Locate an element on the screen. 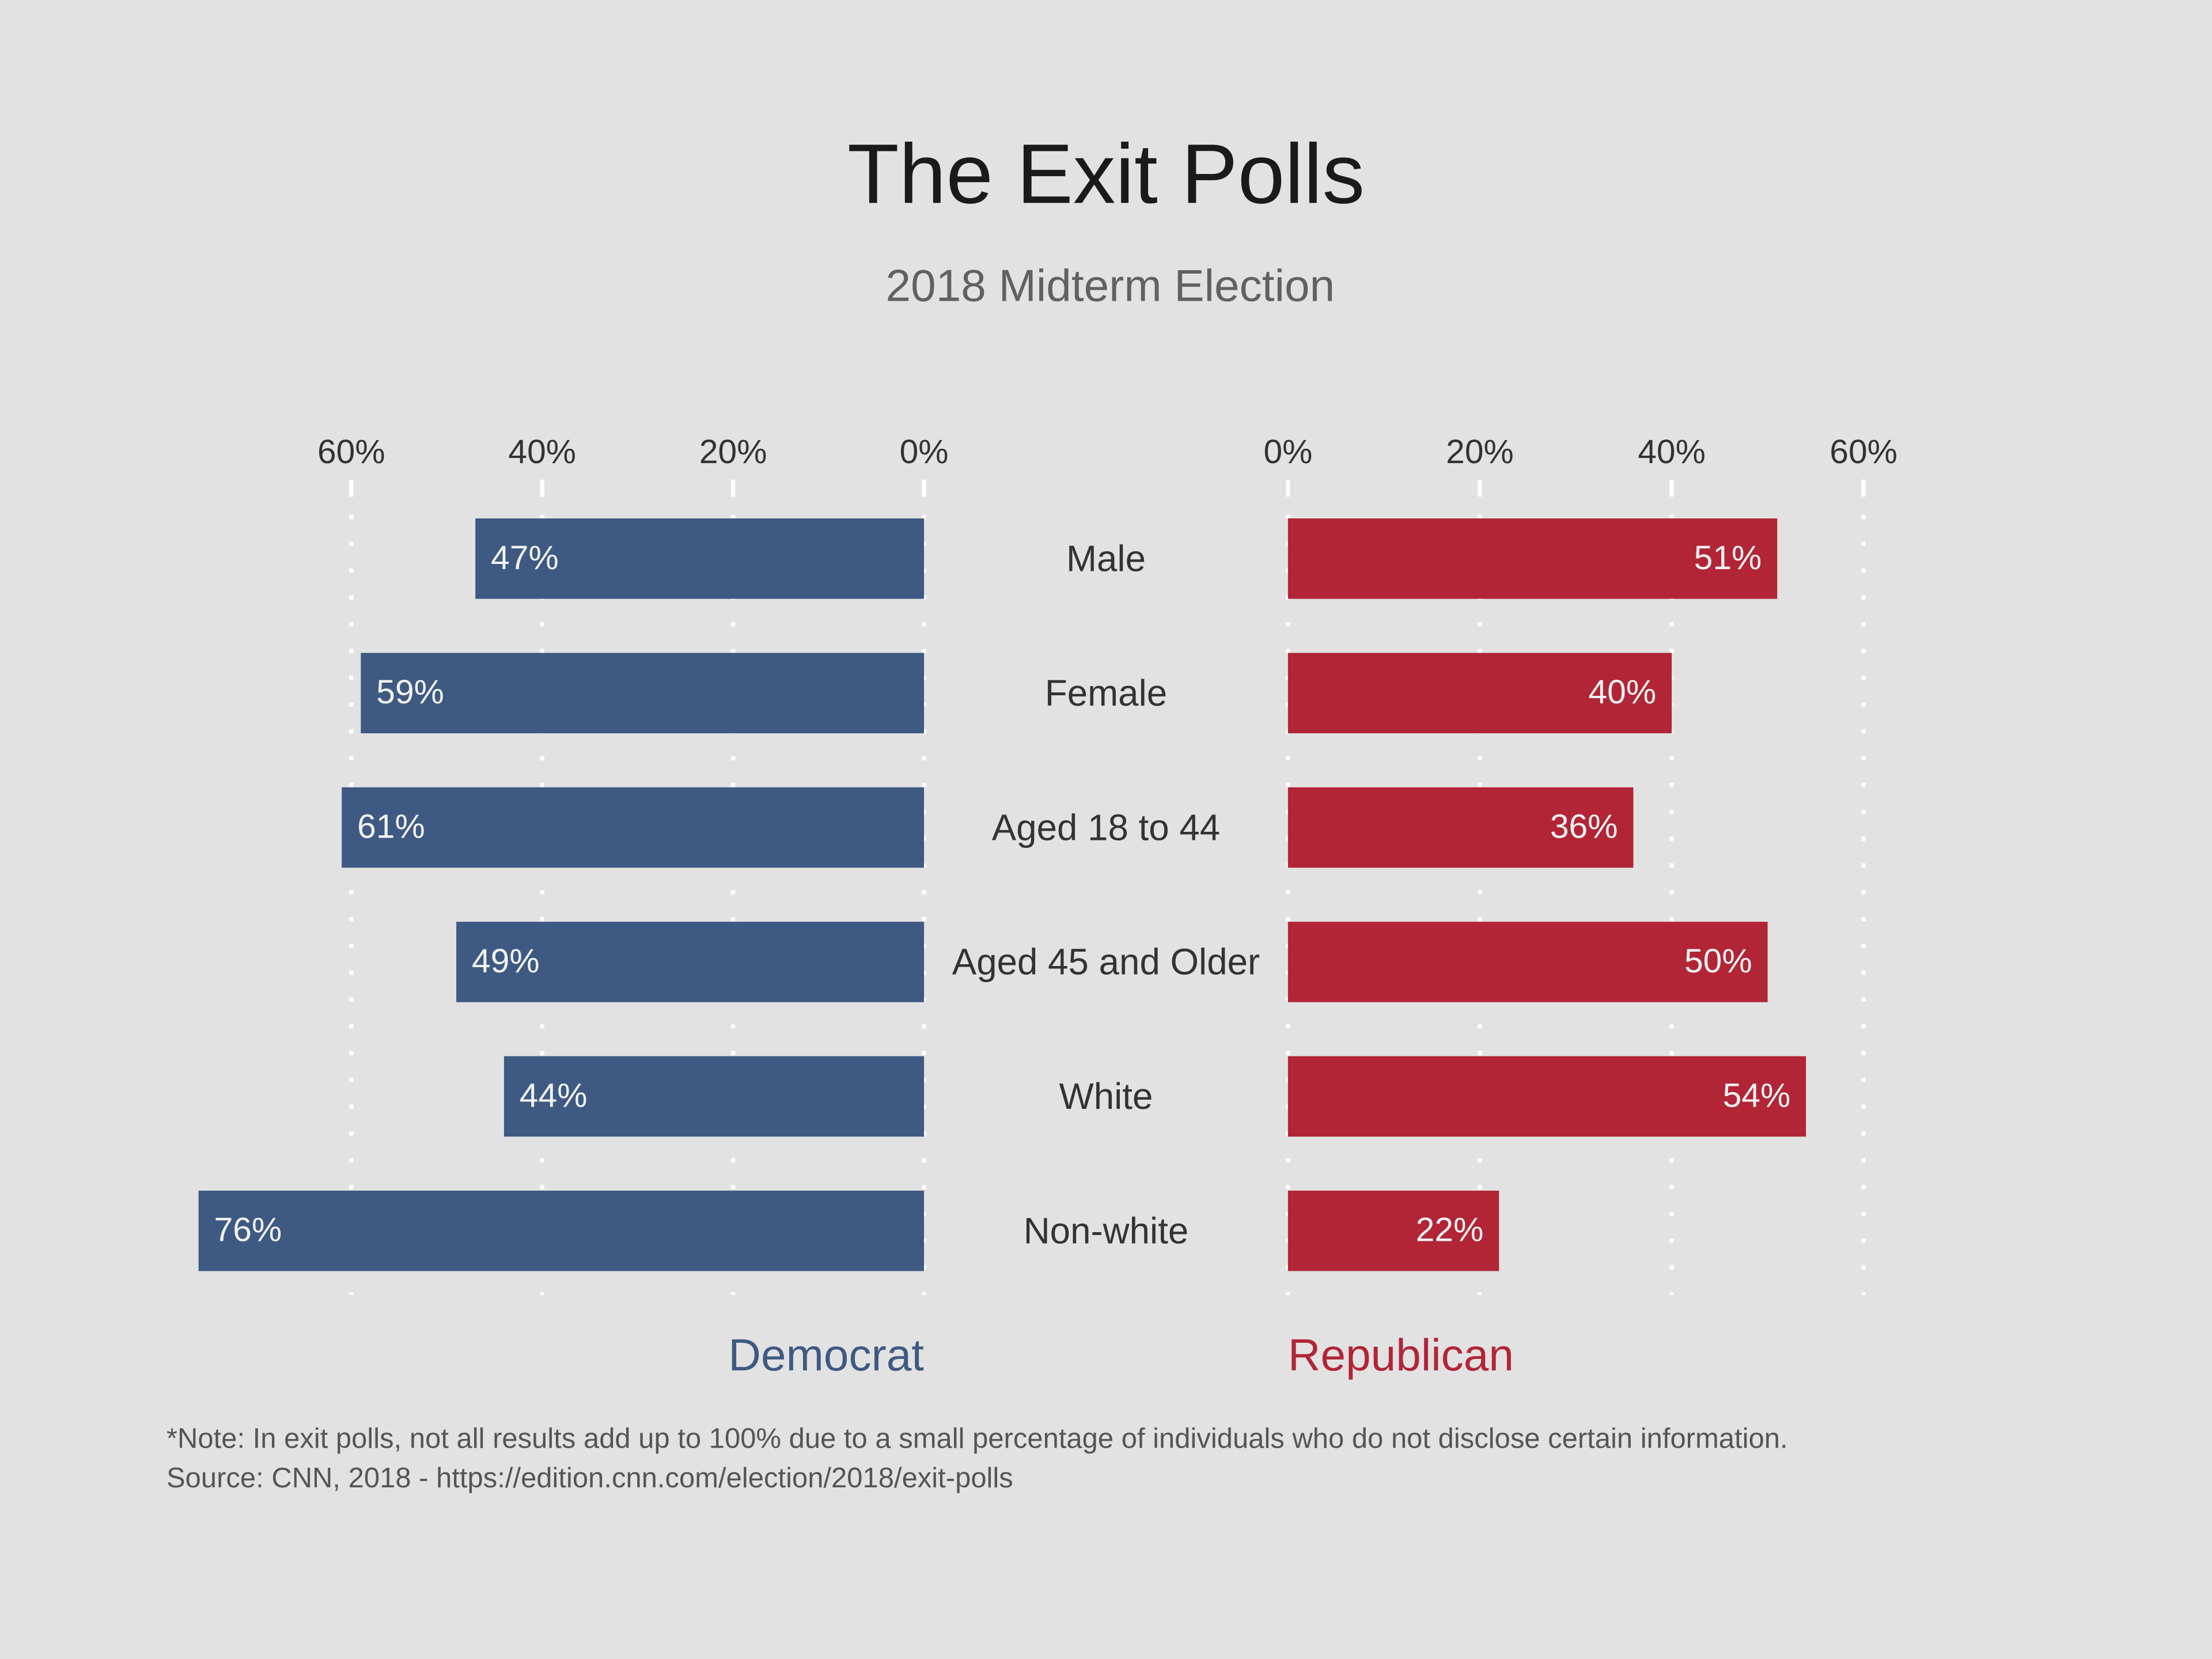 The height and width of the screenshot is (1659, 2212). data-label: 54% is located at coordinates (1757, 1095).